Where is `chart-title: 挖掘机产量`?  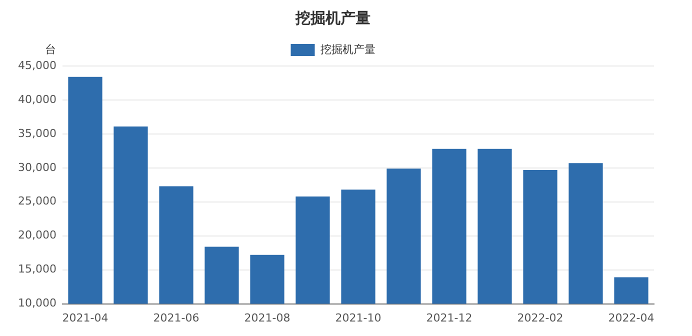
chart-title: 挖掘机产量 is located at coordinates (332, 17).